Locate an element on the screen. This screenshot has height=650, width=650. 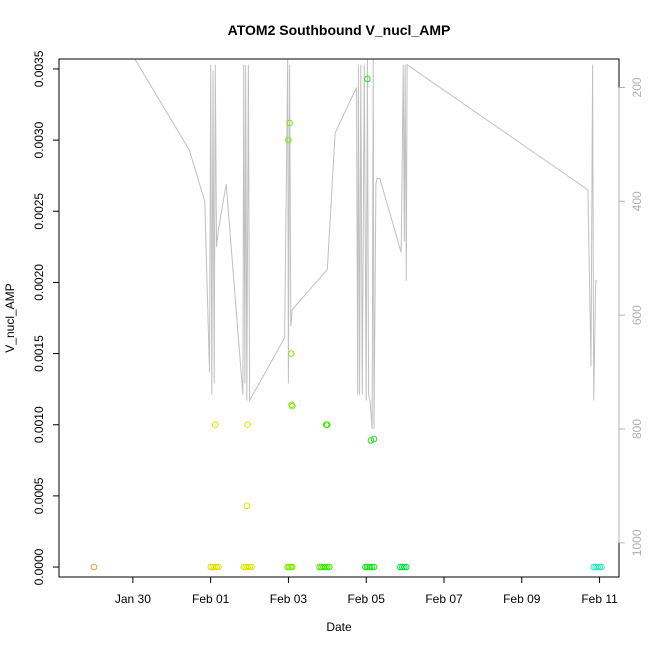
y-tick-label: 0.0005 is located at coordinates (39, 495).